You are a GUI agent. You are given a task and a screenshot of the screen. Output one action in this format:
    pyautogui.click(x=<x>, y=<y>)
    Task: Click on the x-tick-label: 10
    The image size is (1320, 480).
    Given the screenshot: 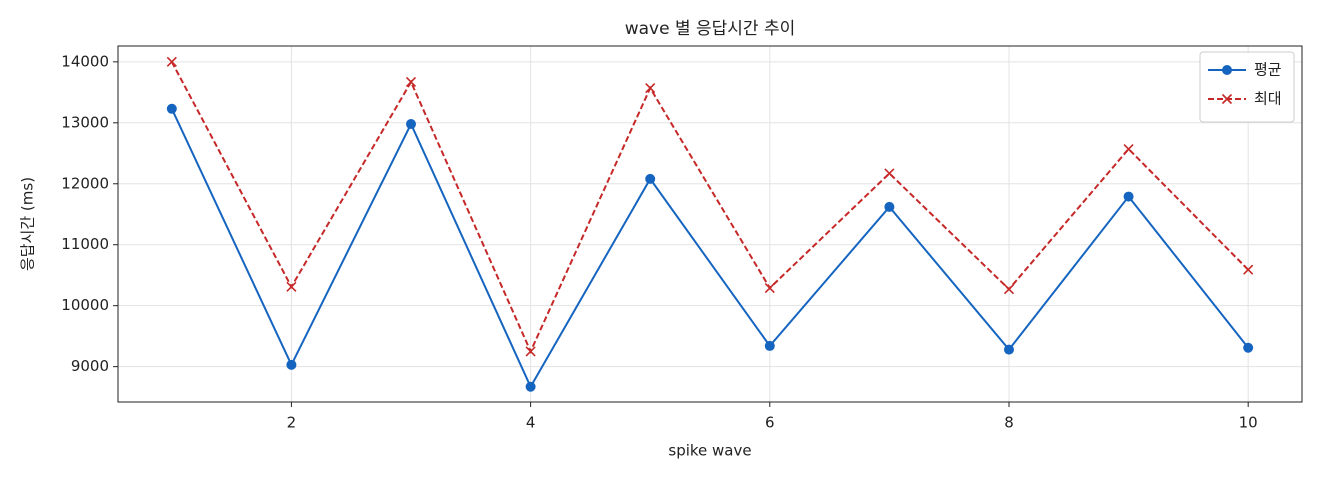 What is the action you would take?
    pyautogui.click(x=1248, y=423)
    